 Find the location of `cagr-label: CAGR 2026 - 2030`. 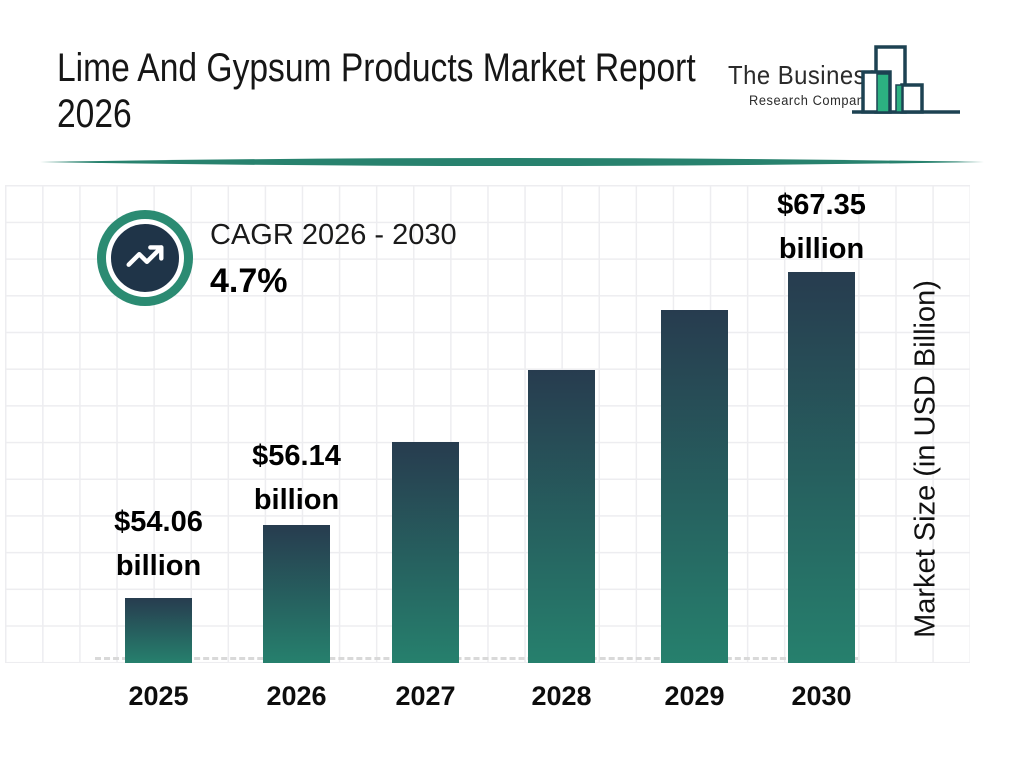

cagr-label: CAGR 2026 - 2030 is located at coordinates (333, 235).